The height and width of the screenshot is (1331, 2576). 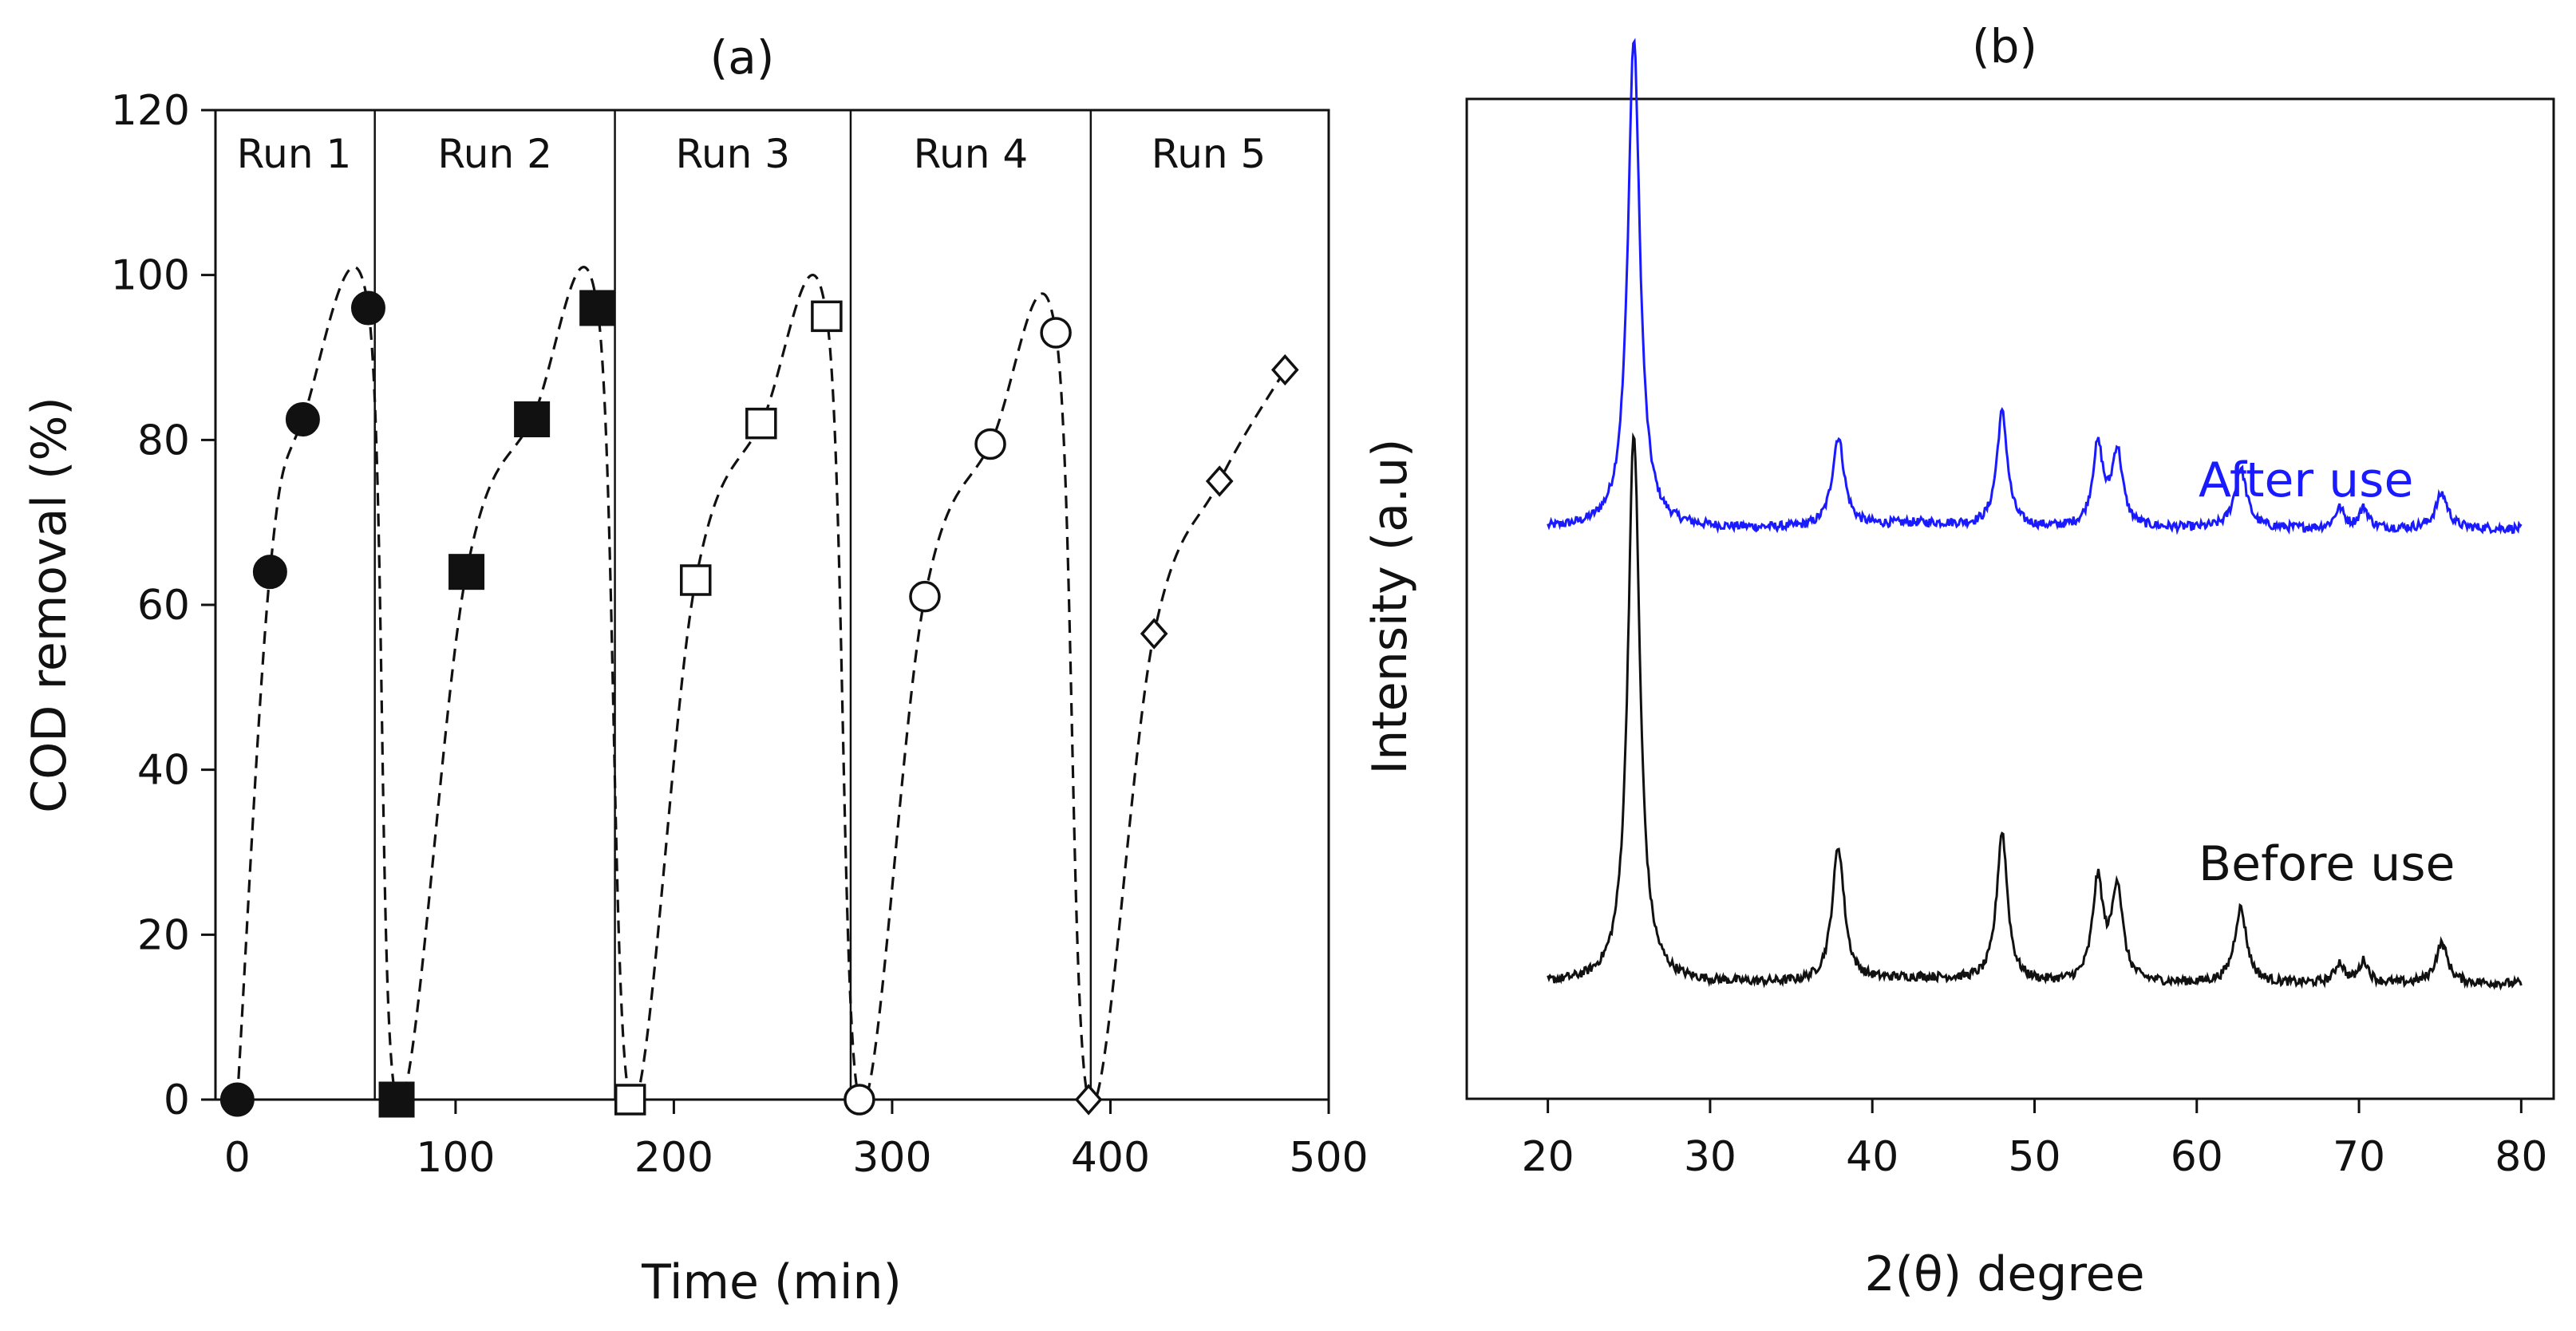 I want to click on marker-run3-point3, so click(x=761, y=424).